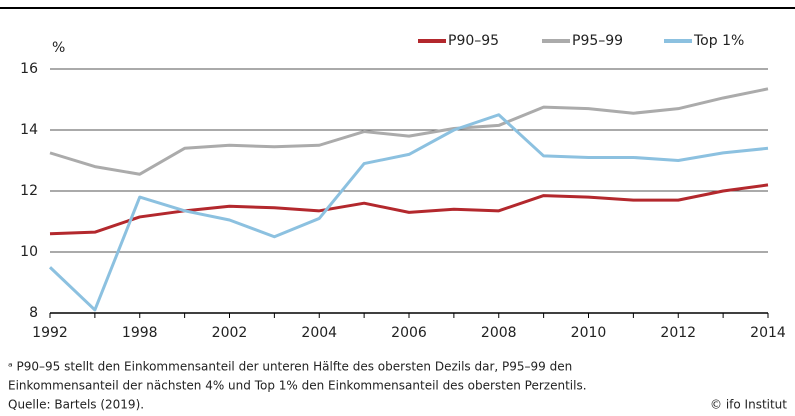 The width and height of the screenshot is (795, 416). Describe the element at coordinates (748, 405) in the screenshot. I see `credit: © ifo Institut` at that location.